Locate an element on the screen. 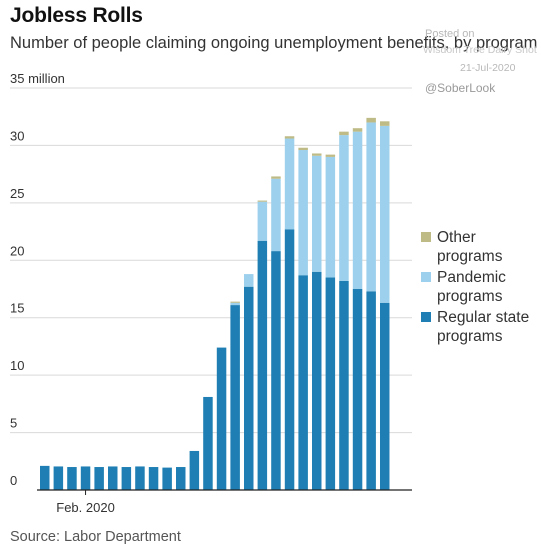  y-tick-label-15: 15 is located at coordinates (17, 308).